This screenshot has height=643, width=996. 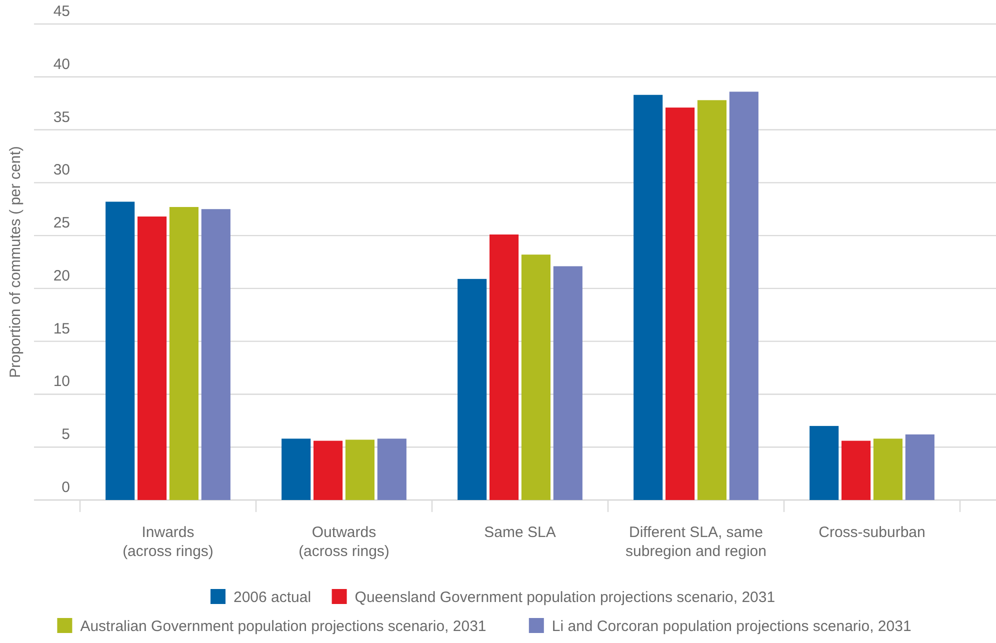 I want to click on x-tick-label: Cross-suburban, so click(x=872, y=532).